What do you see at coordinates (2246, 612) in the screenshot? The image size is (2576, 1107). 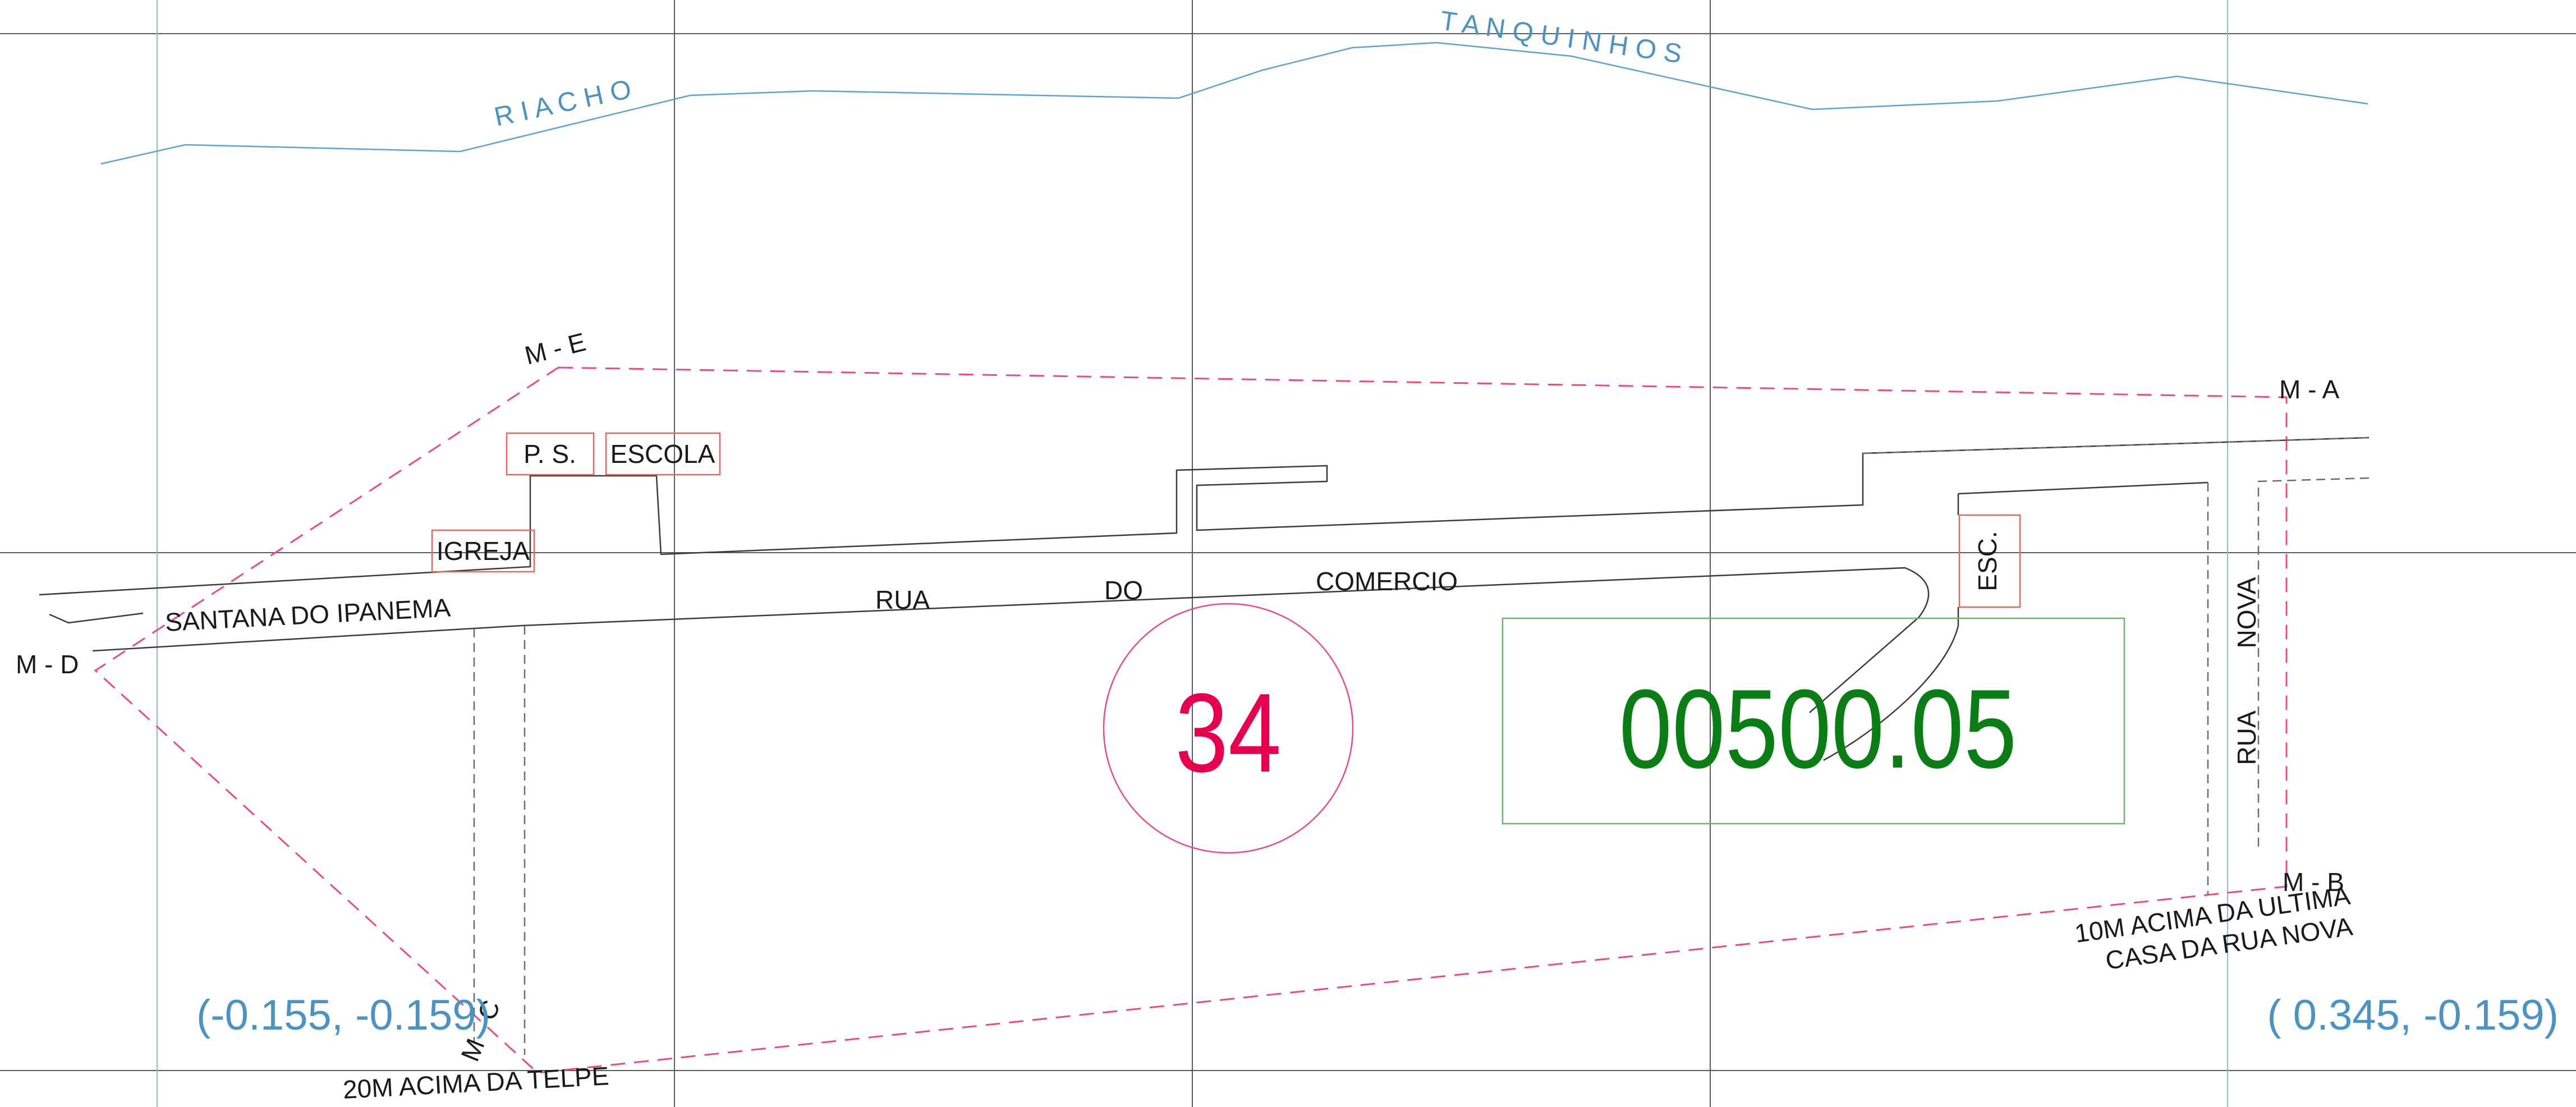 I see `street-label-rua-nova-2: NOVA` at bounding box center [2246, 612].